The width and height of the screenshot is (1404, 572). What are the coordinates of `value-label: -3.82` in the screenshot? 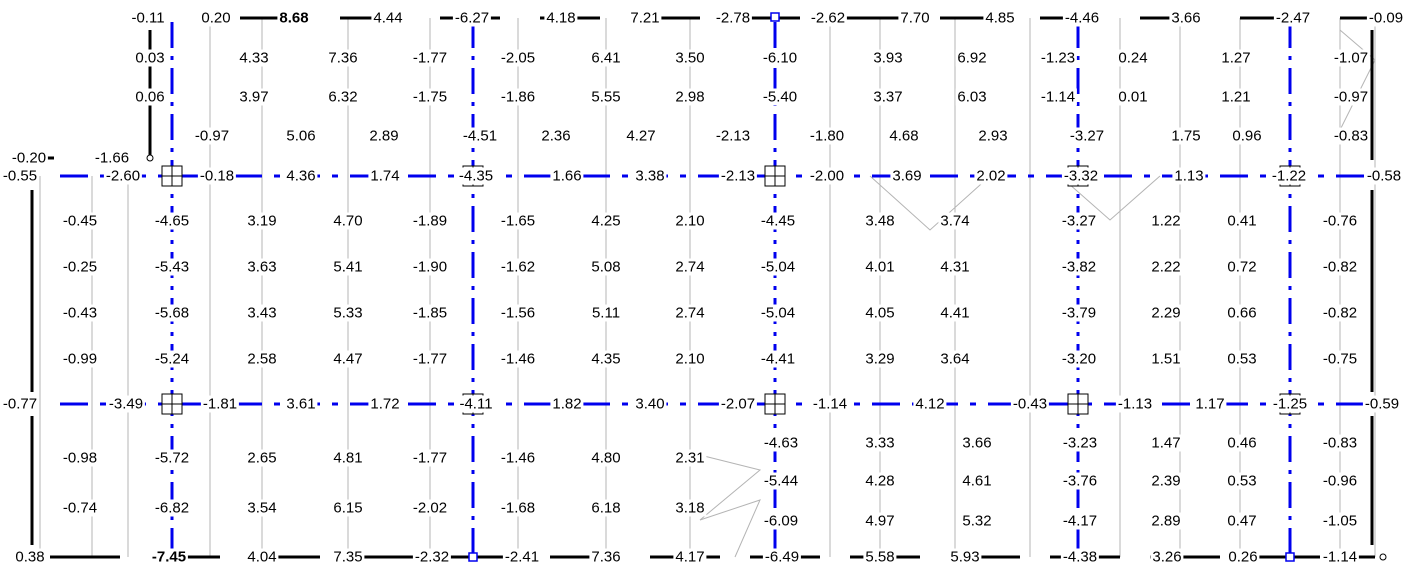 It's located at (1079, 267).